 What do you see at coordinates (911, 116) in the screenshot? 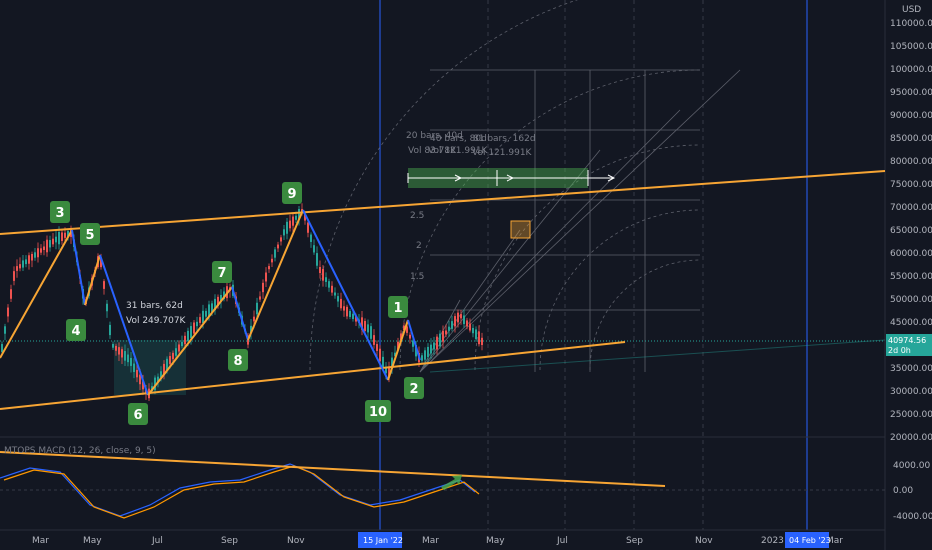
I see `price-tick: 90000.00` at bounding box center [911, 116].